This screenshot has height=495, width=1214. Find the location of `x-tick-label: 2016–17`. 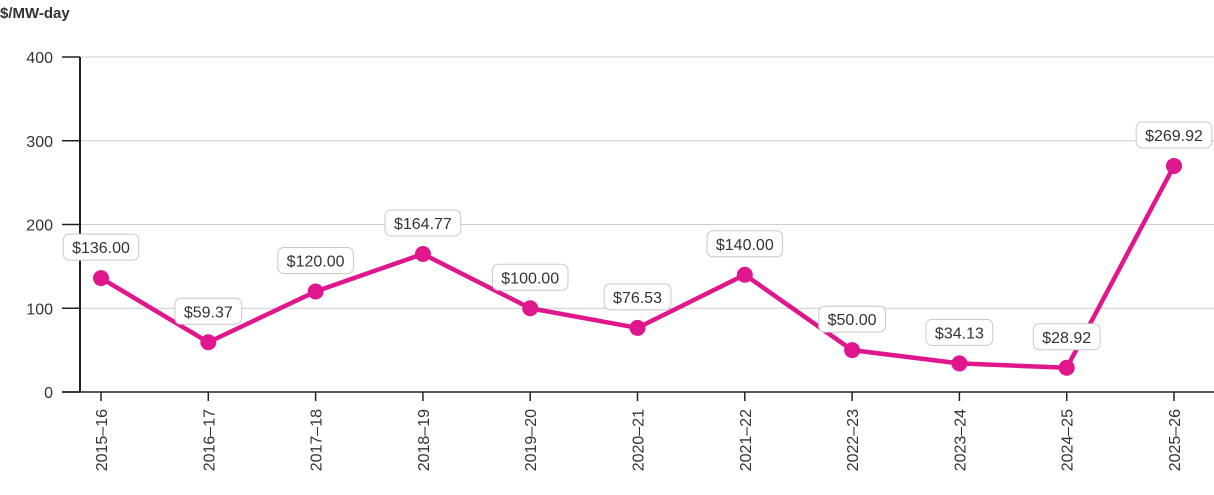

x-tick-label: 2016–17 is located at coordinates (209, 440).